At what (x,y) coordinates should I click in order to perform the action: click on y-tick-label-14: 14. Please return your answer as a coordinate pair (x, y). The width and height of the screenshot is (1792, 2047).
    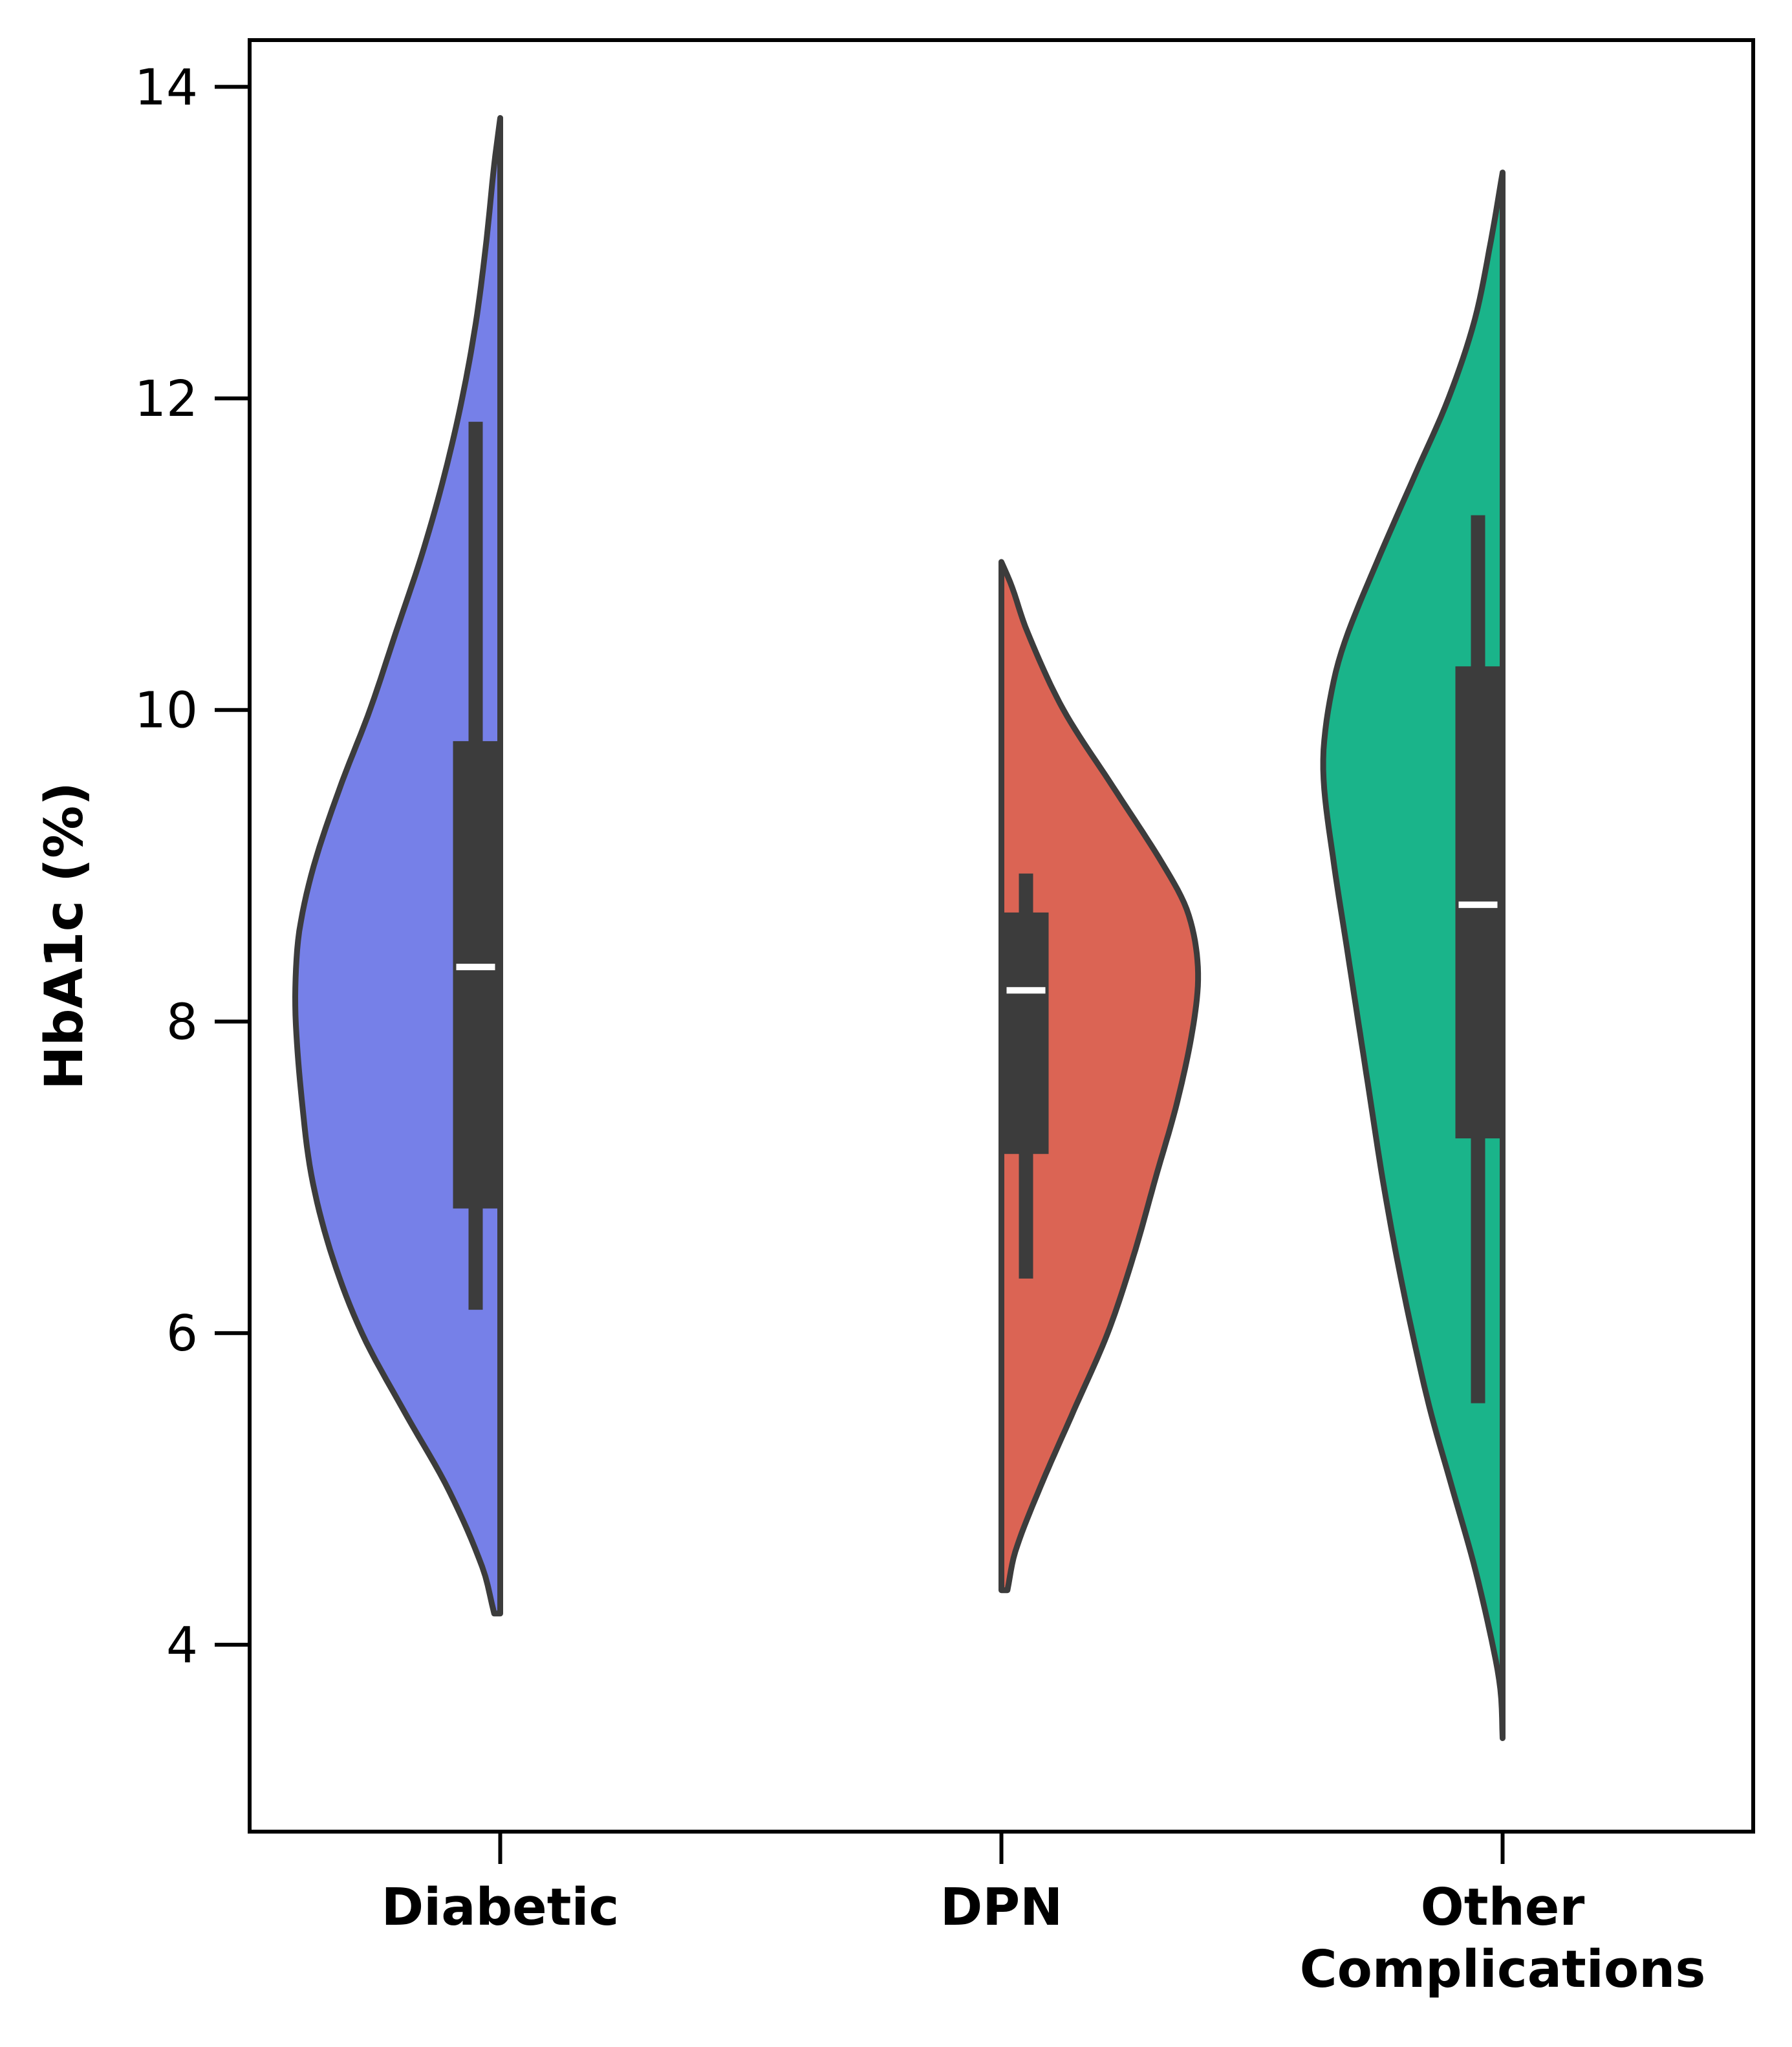
    Looking at the image, I should click on (166, 87).